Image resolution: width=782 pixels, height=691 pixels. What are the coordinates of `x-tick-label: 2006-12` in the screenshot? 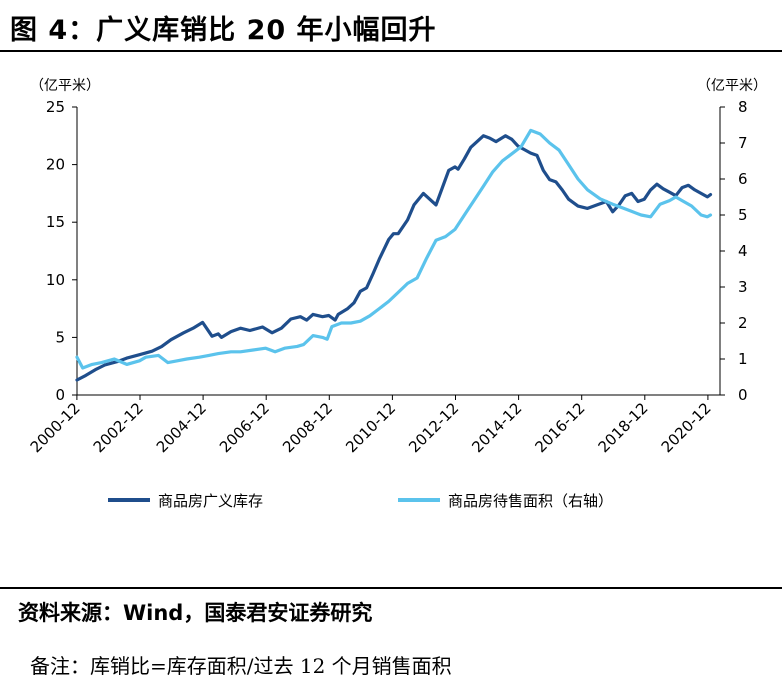 It's located at (244, 427).